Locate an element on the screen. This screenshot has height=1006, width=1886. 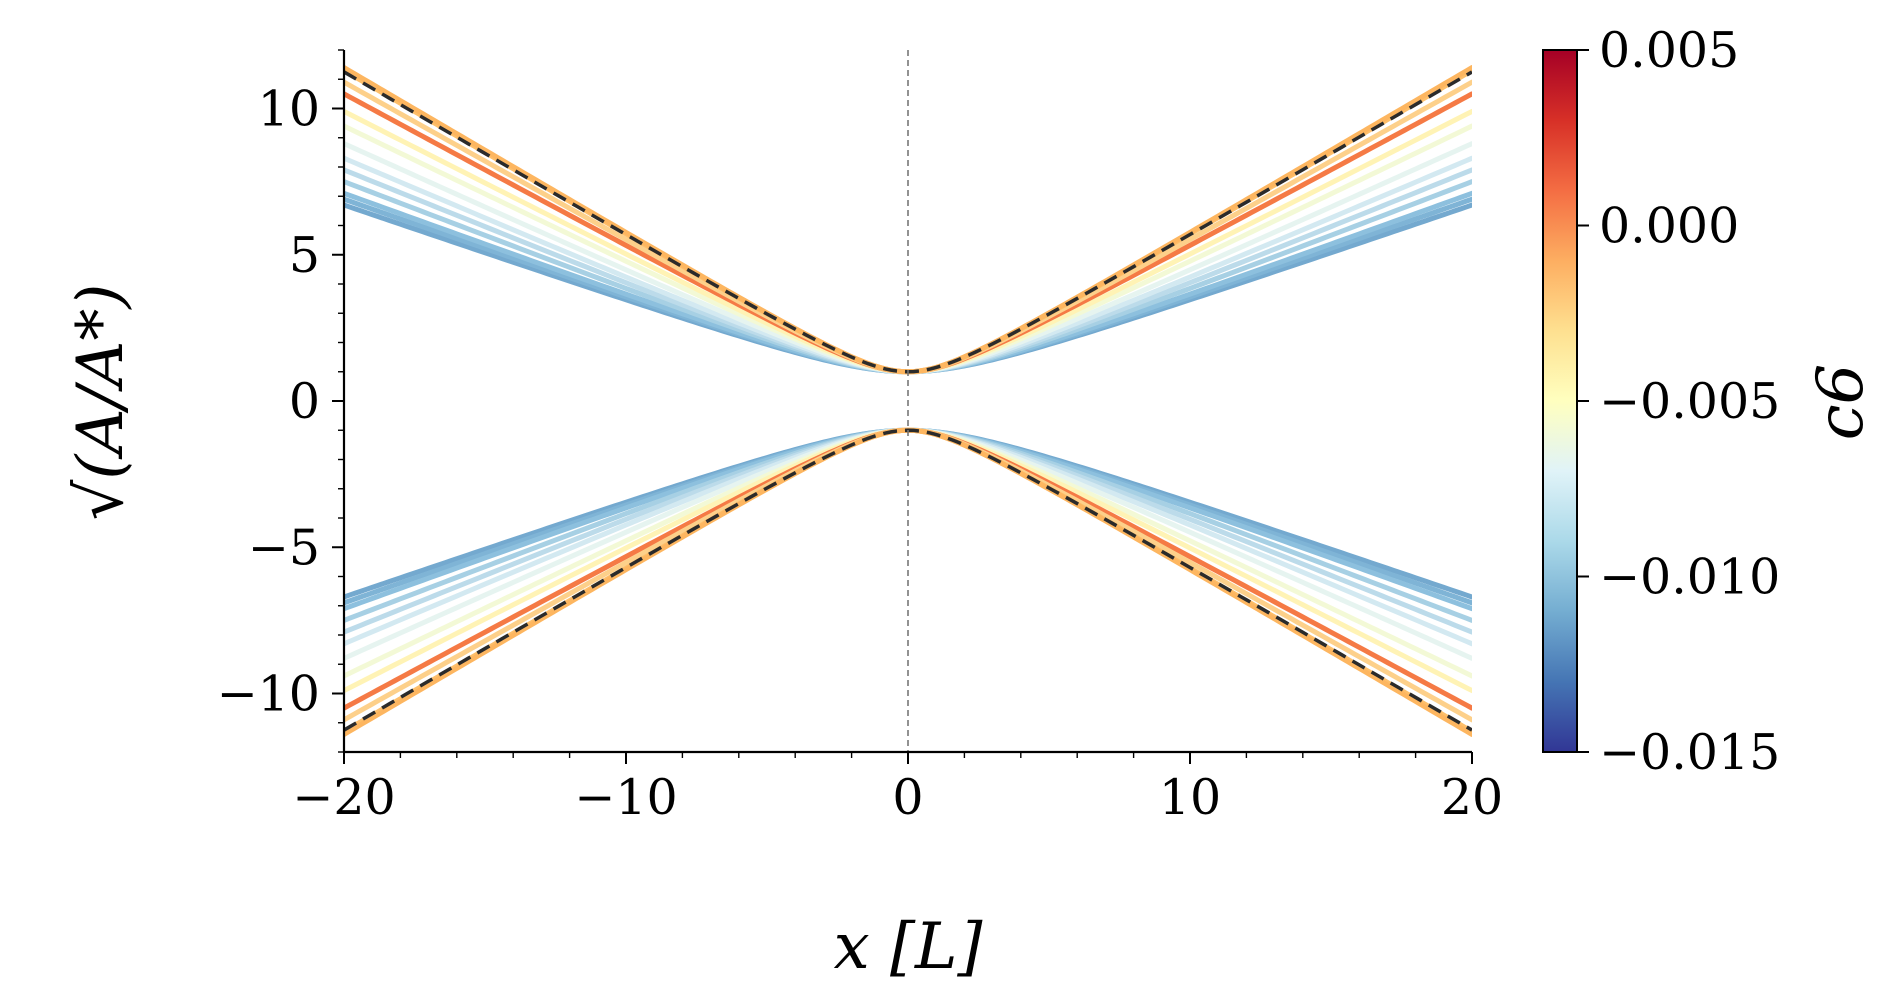
x-tick-label: 10 is located at coordinates (1190, 797).